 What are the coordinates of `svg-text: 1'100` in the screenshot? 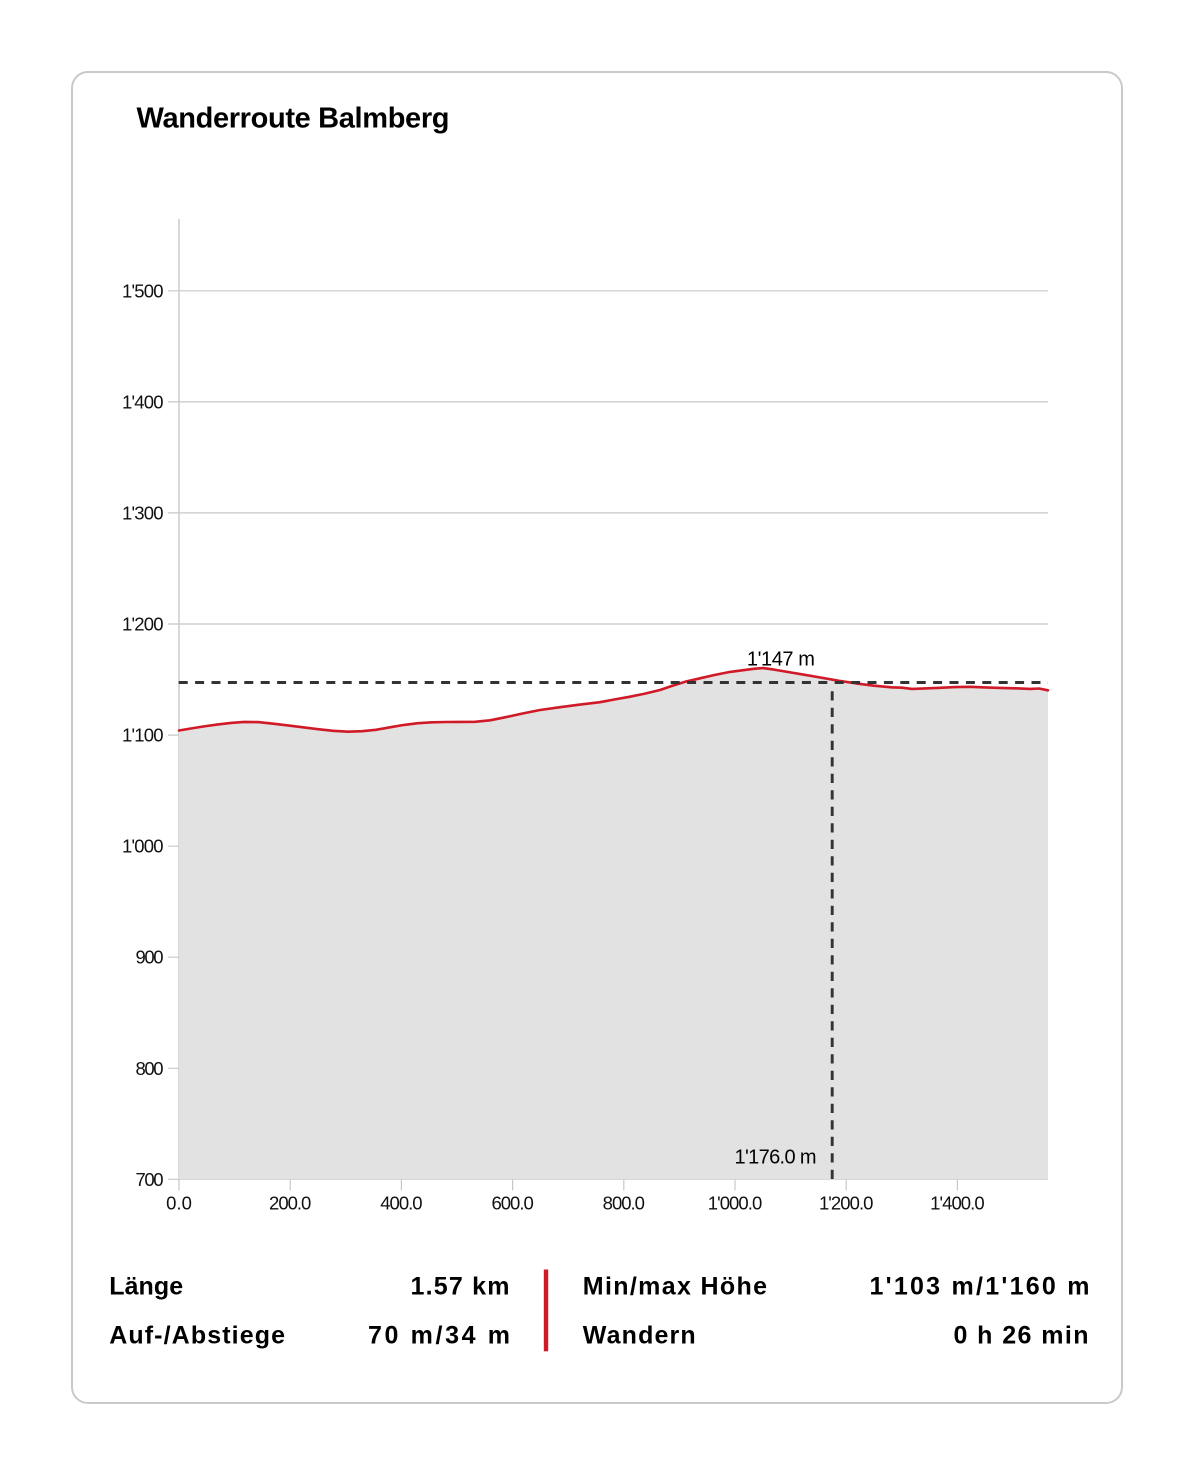 It's located at (143, 735).